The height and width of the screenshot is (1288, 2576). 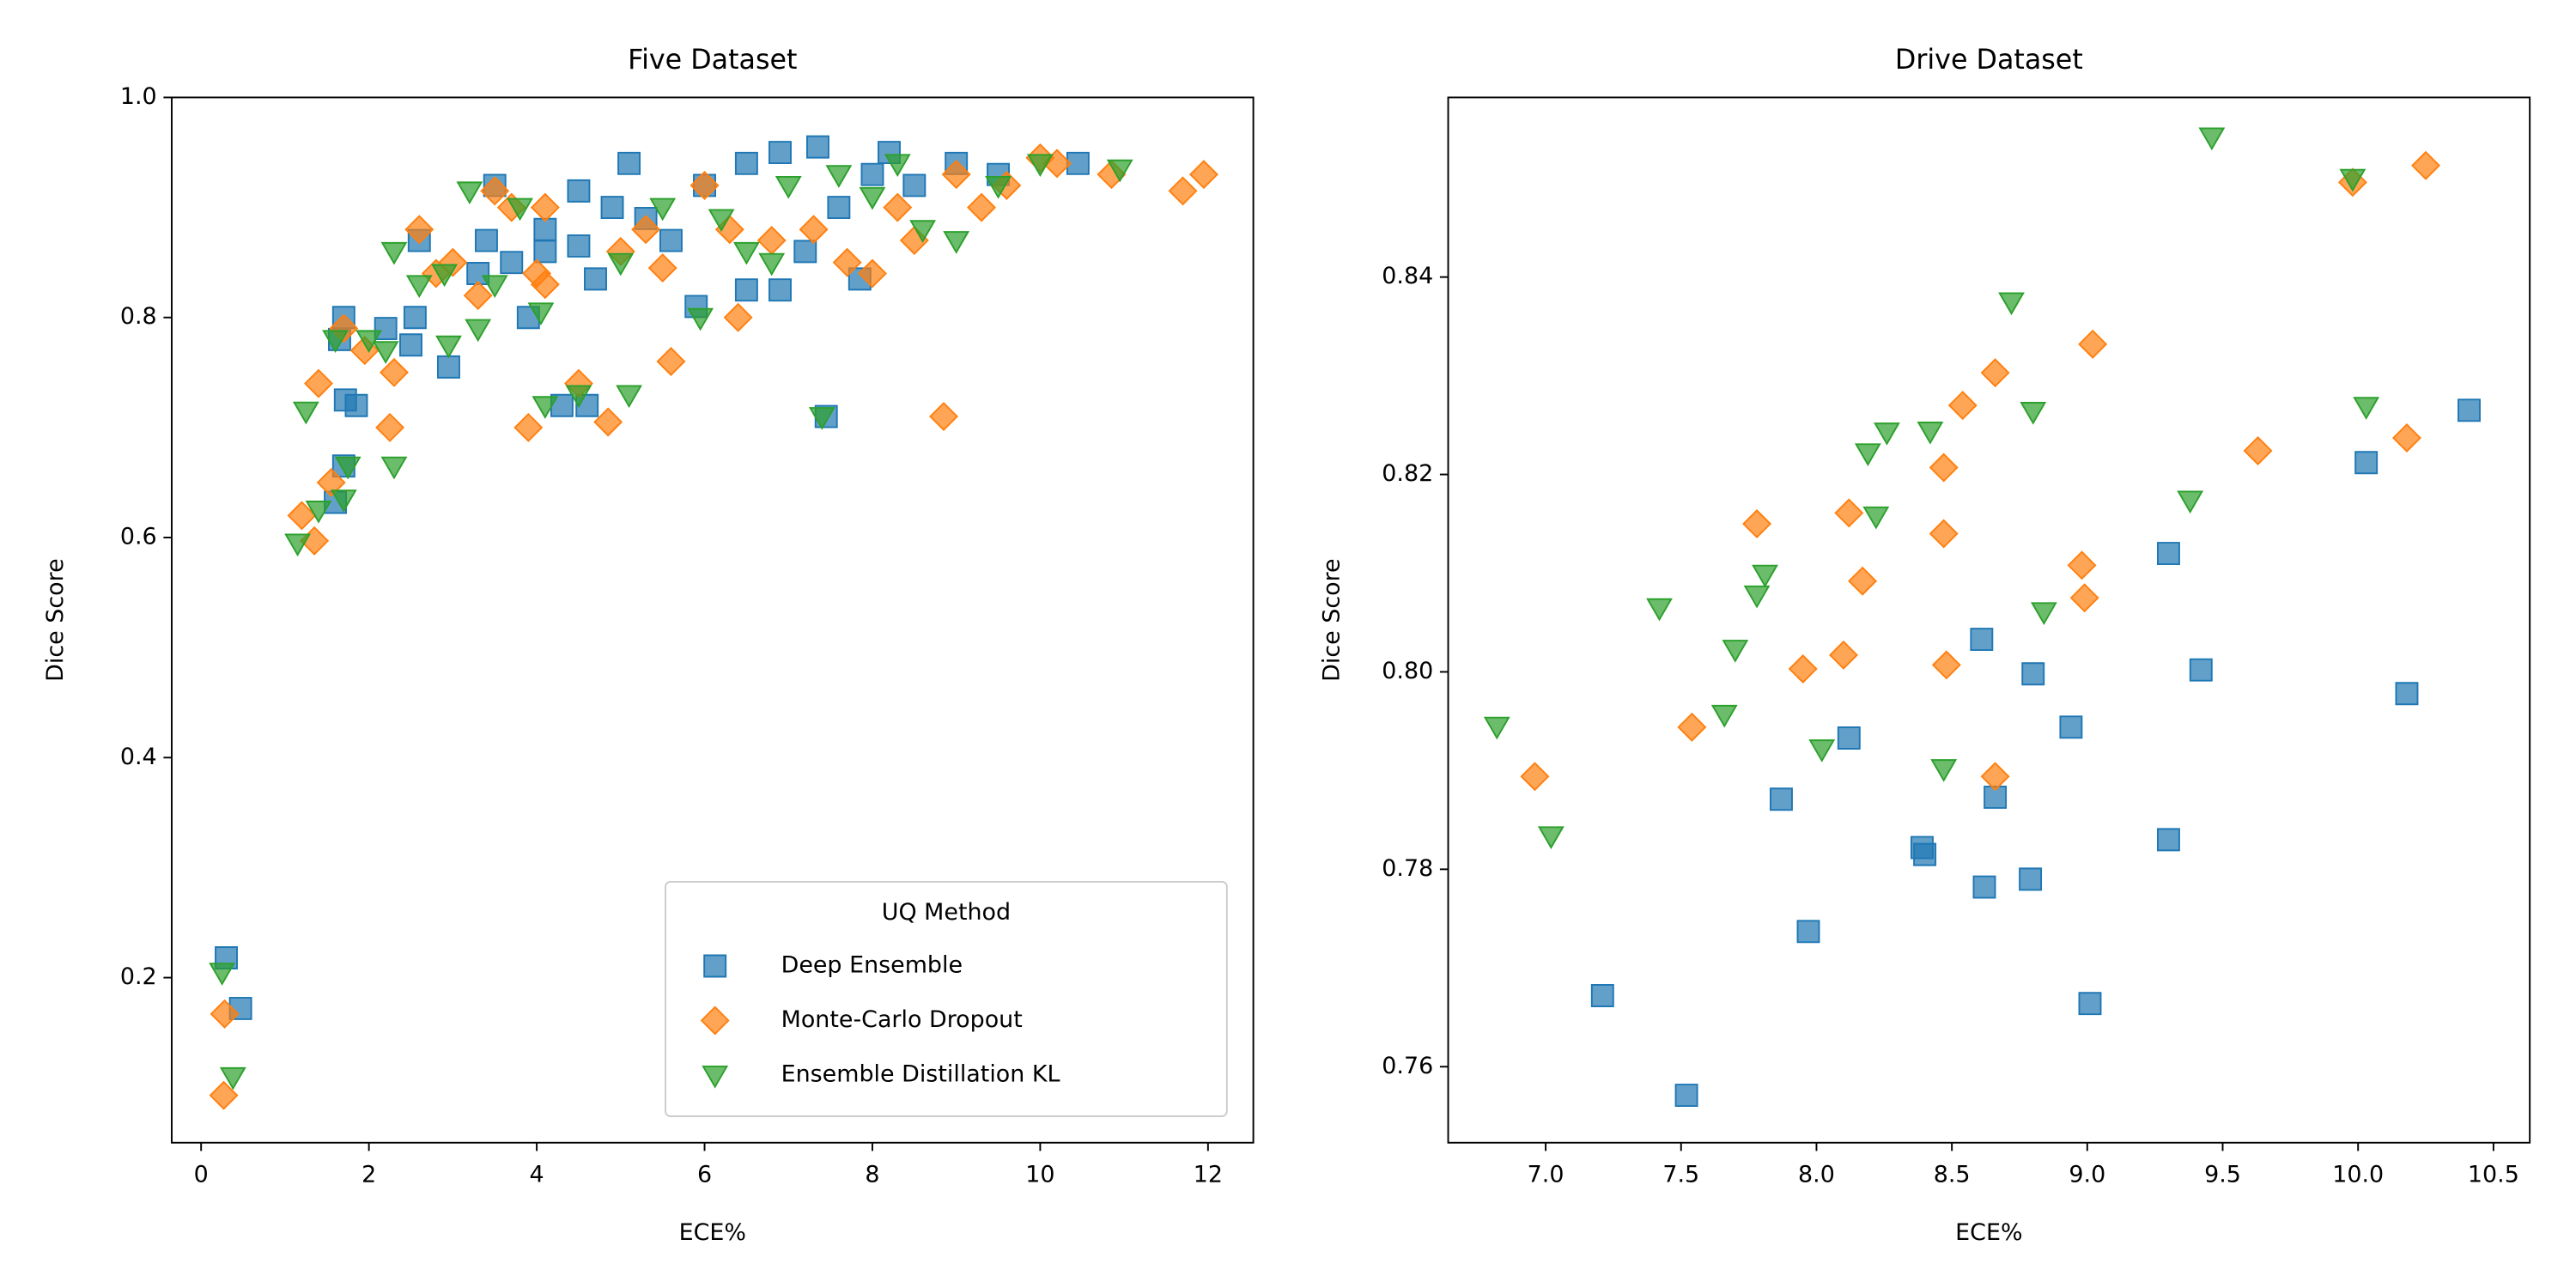 I want to click on y-tick-label: 0.76, so click(x=1407, y=1066).